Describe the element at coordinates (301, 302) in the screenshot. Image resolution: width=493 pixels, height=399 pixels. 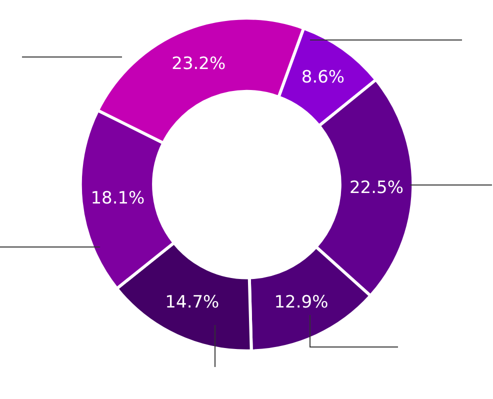
I see `data-label: 12.9%` at that location.